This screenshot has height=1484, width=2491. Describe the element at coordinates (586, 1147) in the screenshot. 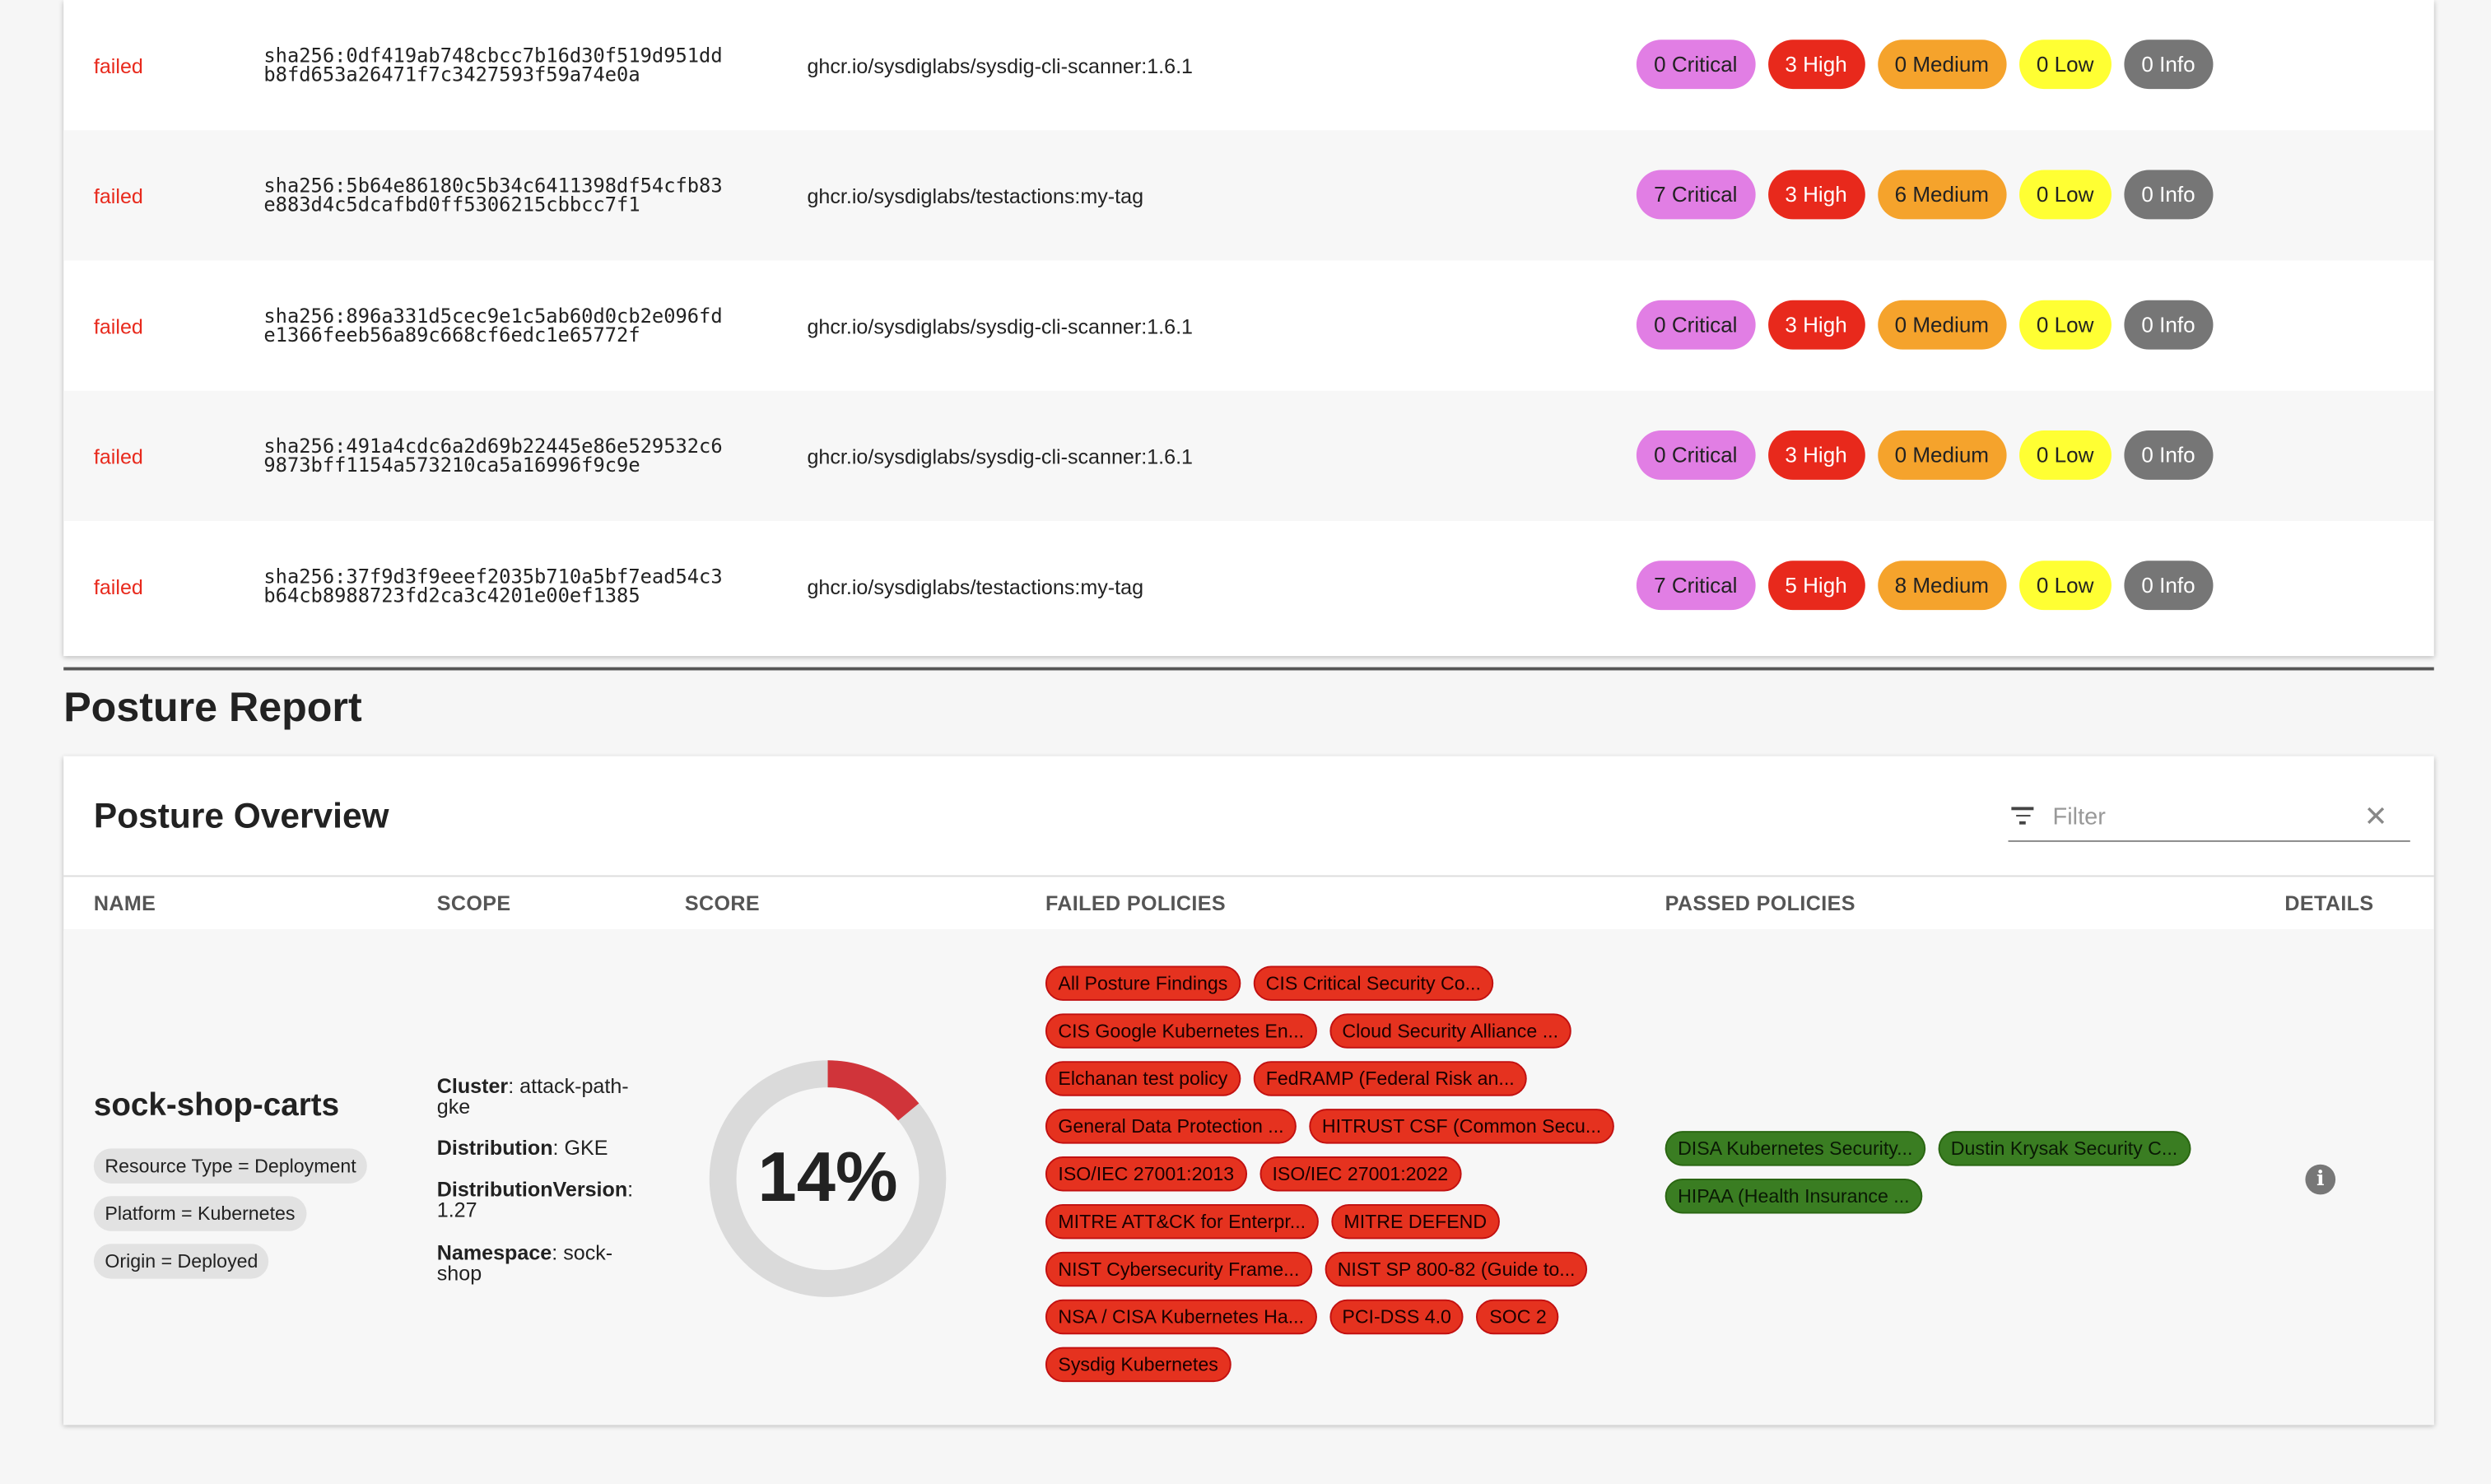

I see `scope-value: GKE` at that location.